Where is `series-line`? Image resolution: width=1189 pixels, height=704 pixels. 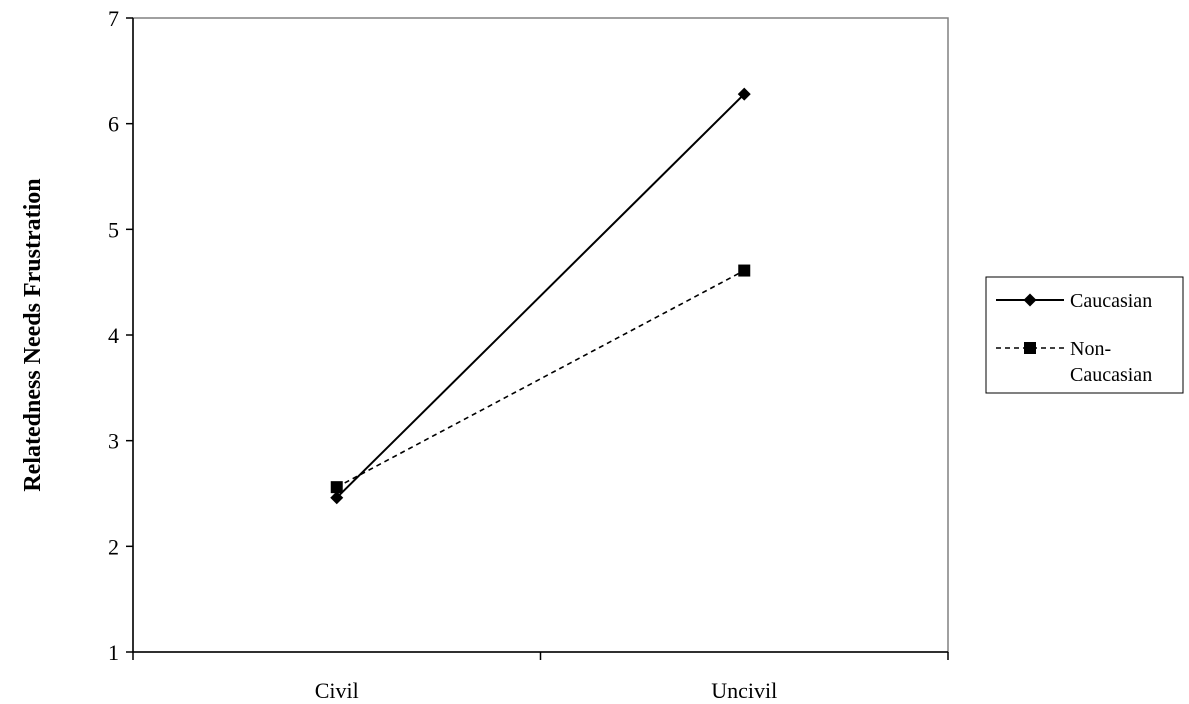 series-line is located at coordinates (540, 378).